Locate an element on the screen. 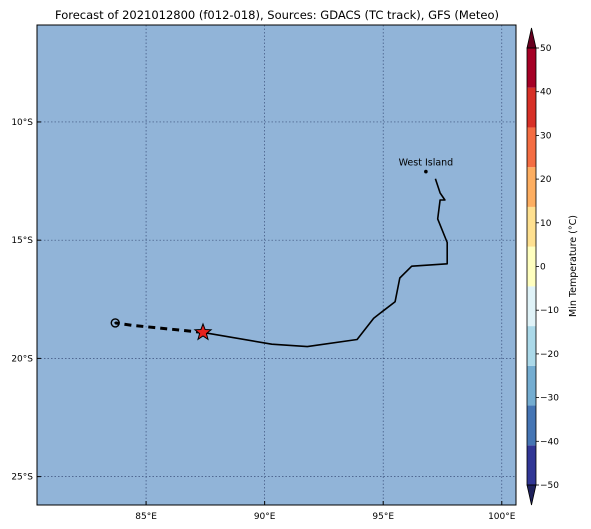 The image size is (591, 529). colorbar-tick-label: −30 is located at coordinates (549, 399).